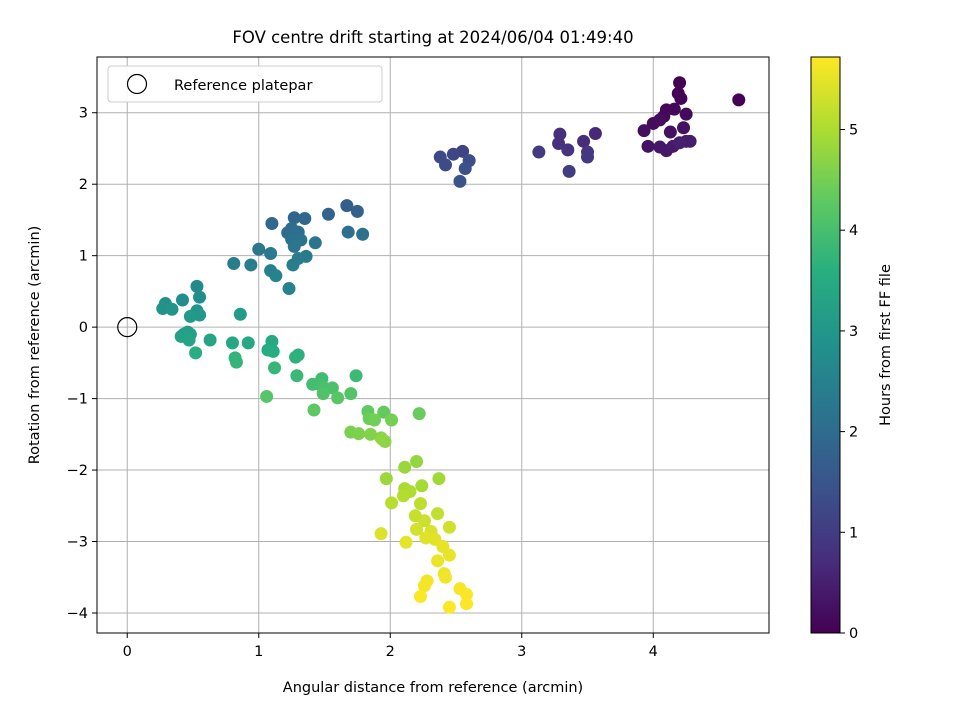  I want to click on x-tick-label: 2, so click(390, 652).